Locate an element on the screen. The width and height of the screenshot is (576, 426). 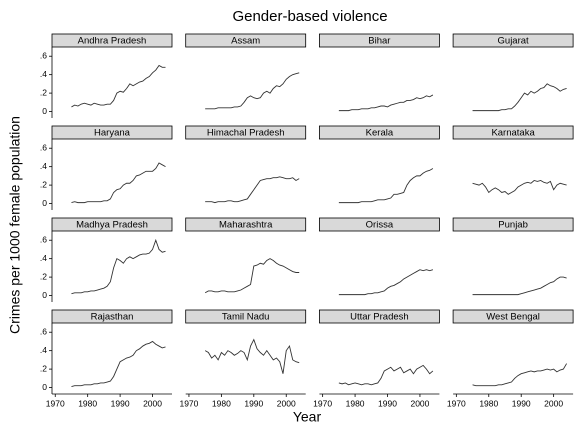
panel-title: Haryana is located at coordinates (112, 133).